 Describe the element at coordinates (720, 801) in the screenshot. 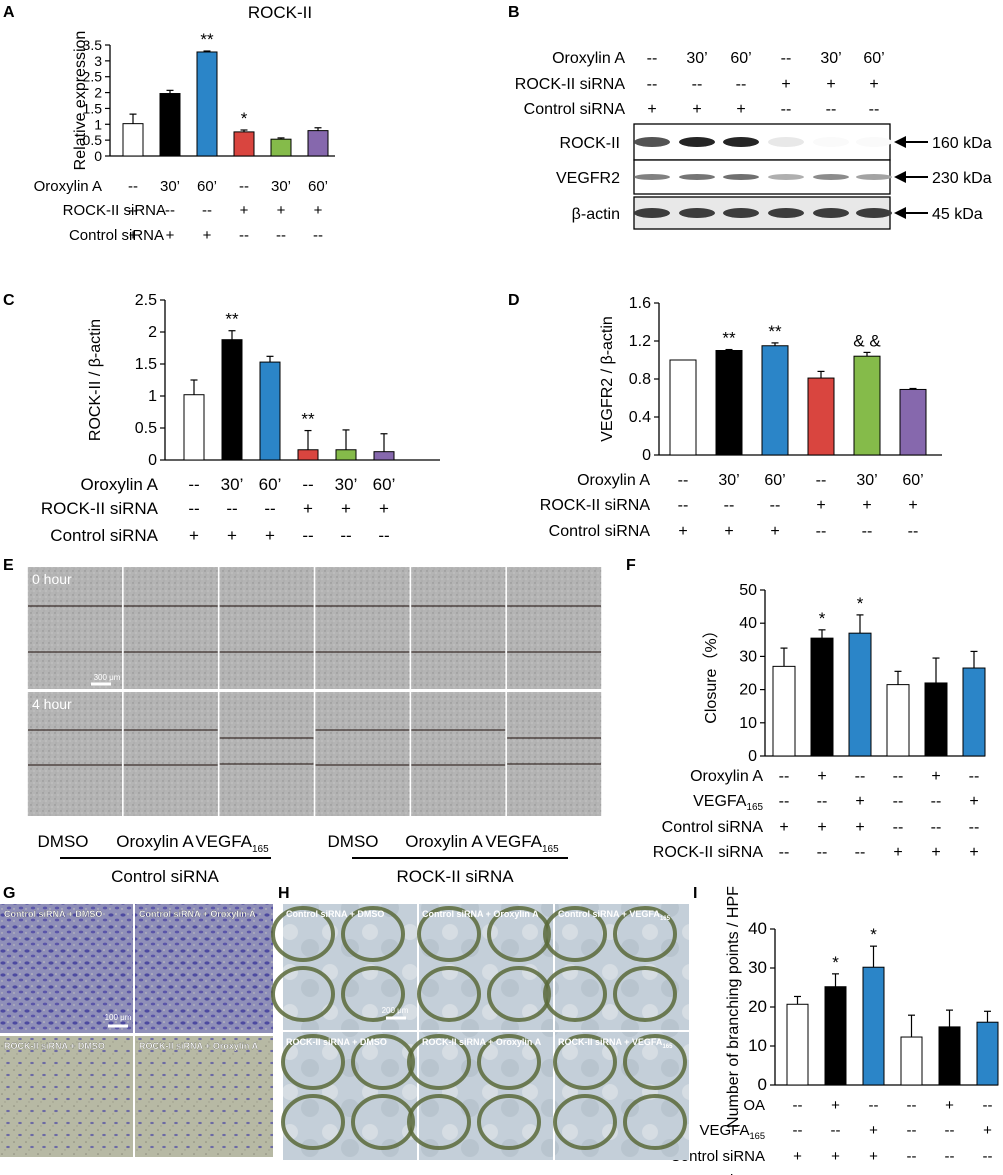

I see `row-label-main: VEGFA` at that location.